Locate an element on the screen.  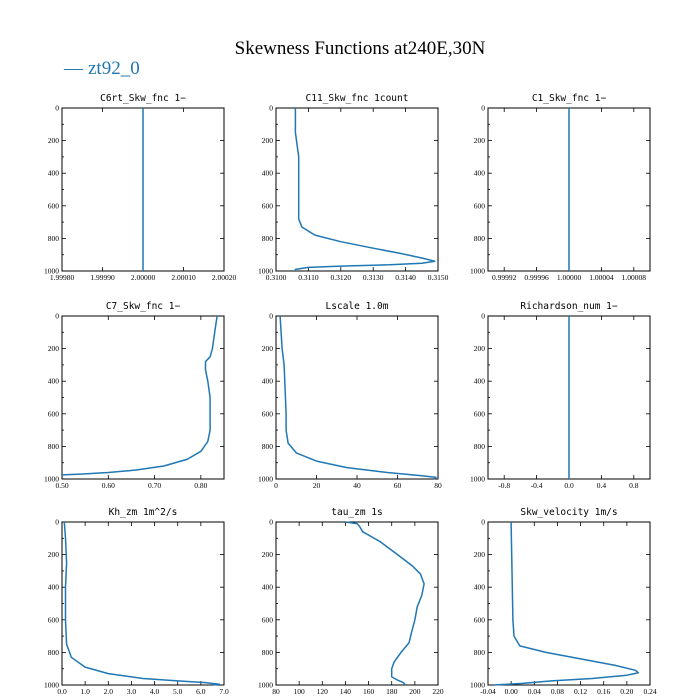
x-tick-label: 20 is located at coordinates (317, 485).